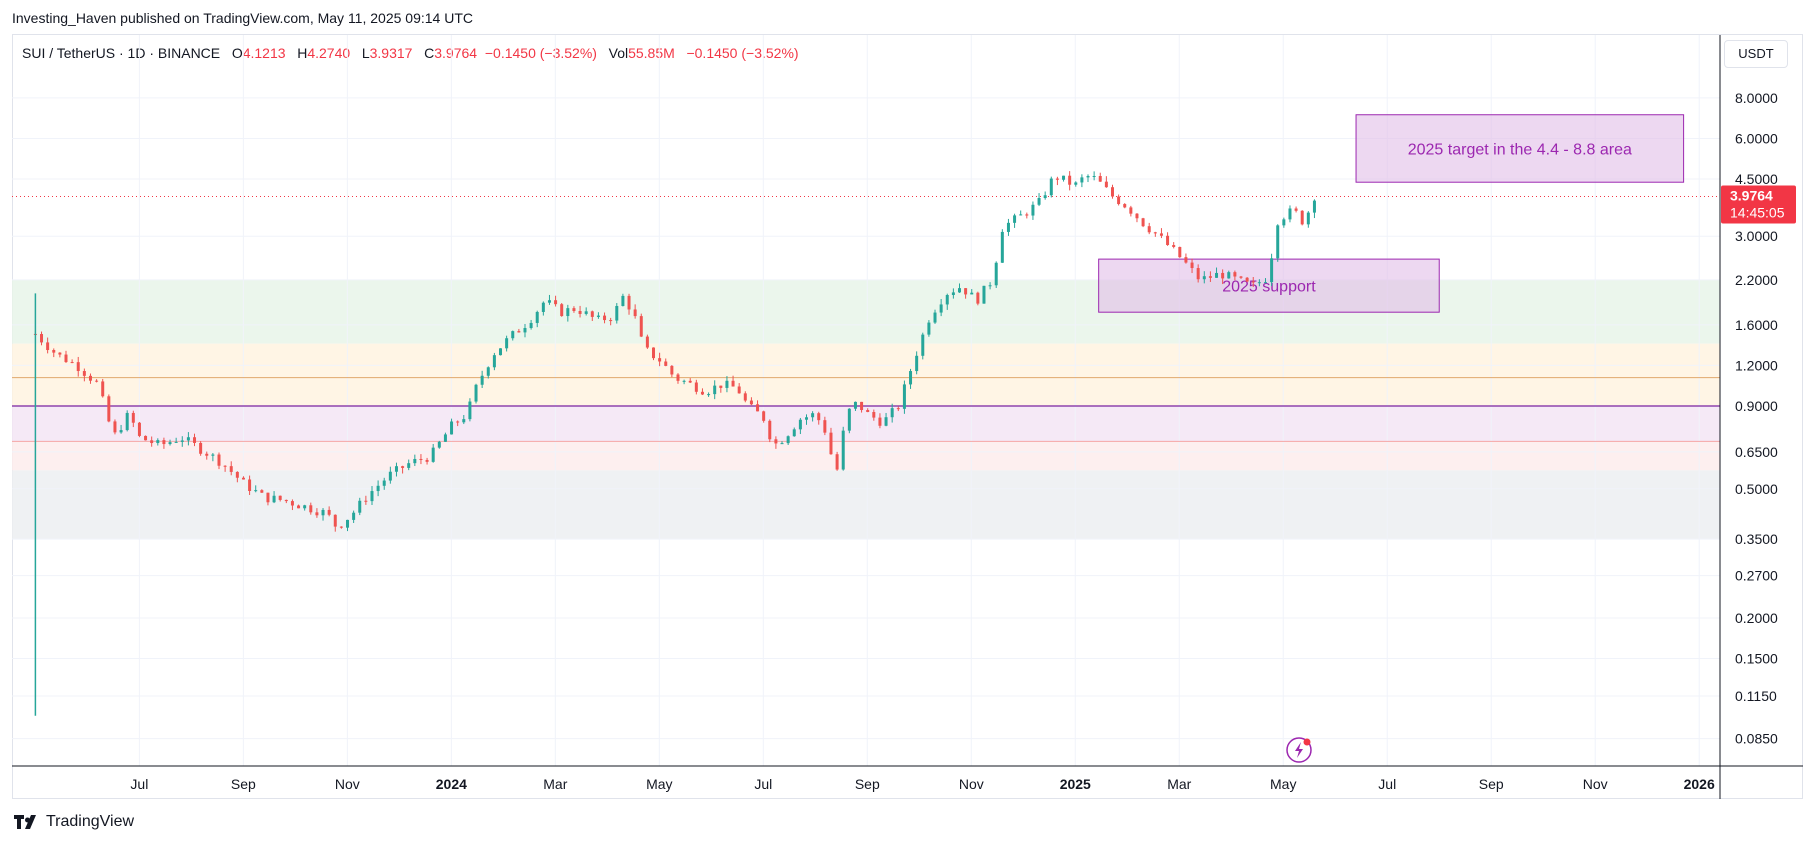  Describe the element at coordinates (1756, 98) in the screenshot. I see `y-tick-label: 8.0000` at that location.